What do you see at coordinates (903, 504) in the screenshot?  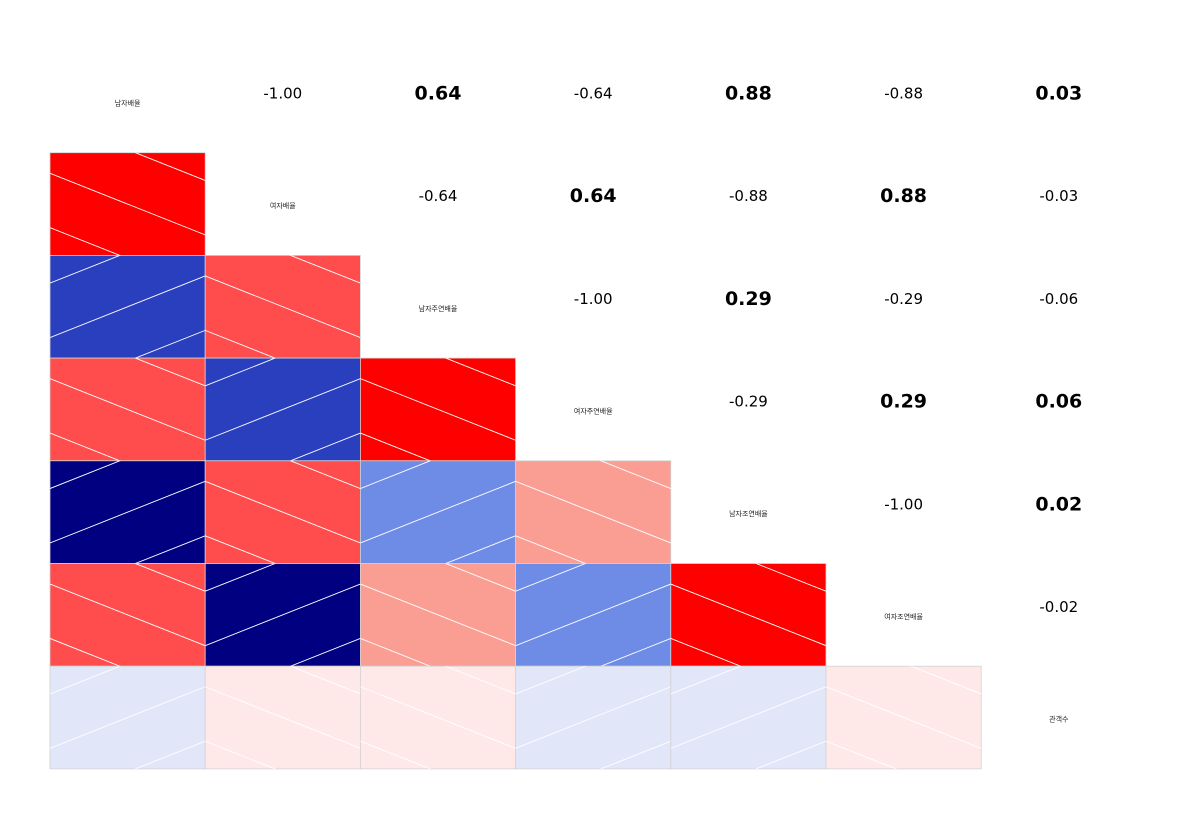 I see `value-label-4-5: -1.00` at bounding box center [903, 504].